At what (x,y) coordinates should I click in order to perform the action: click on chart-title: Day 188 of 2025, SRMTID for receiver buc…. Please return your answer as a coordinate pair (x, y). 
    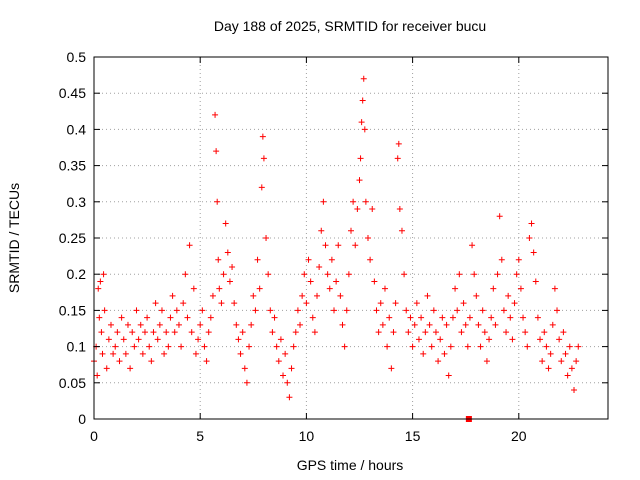
    Looking at the image, I should click on (350, 26).